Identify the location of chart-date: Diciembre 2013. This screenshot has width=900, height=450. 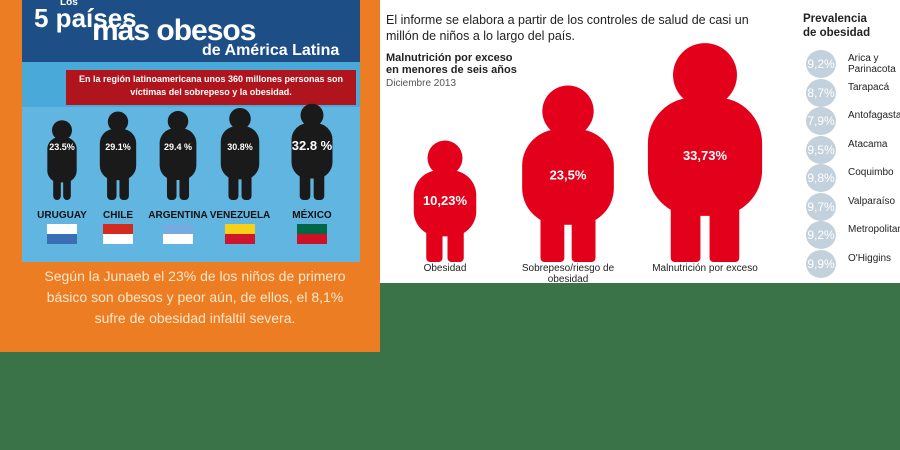
(421, 83).